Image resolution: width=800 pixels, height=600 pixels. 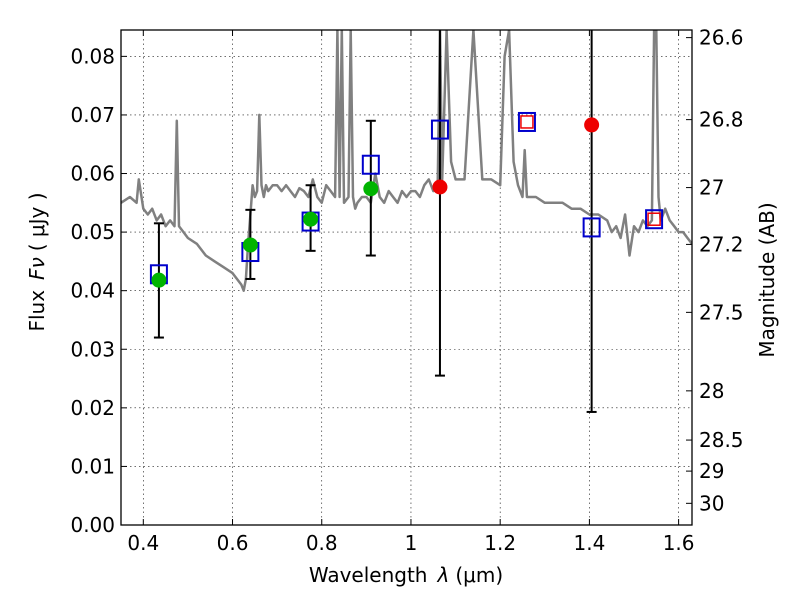 I want to click on x-tick-label: 1.4, so click(x=589, y=543).